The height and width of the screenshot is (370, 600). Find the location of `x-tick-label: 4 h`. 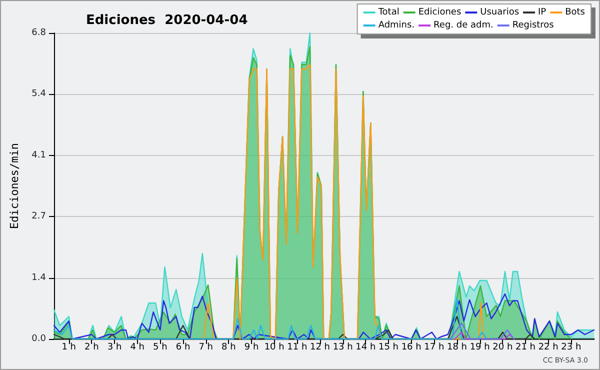

x-tick-label: 4 h is located at coordinates (137, 347).